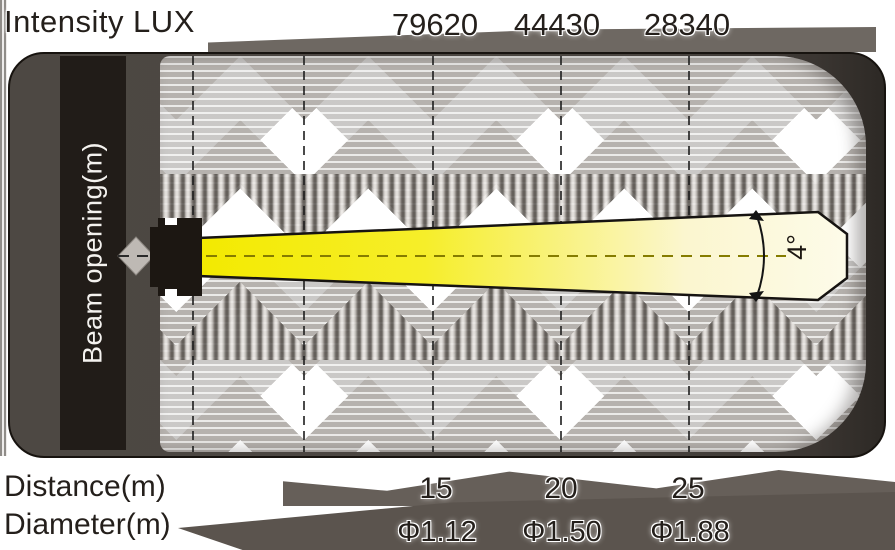  Describe the element at coordinates (557, 24) in the screenshot. I see `intensity-value-20m: 44430` at that location.